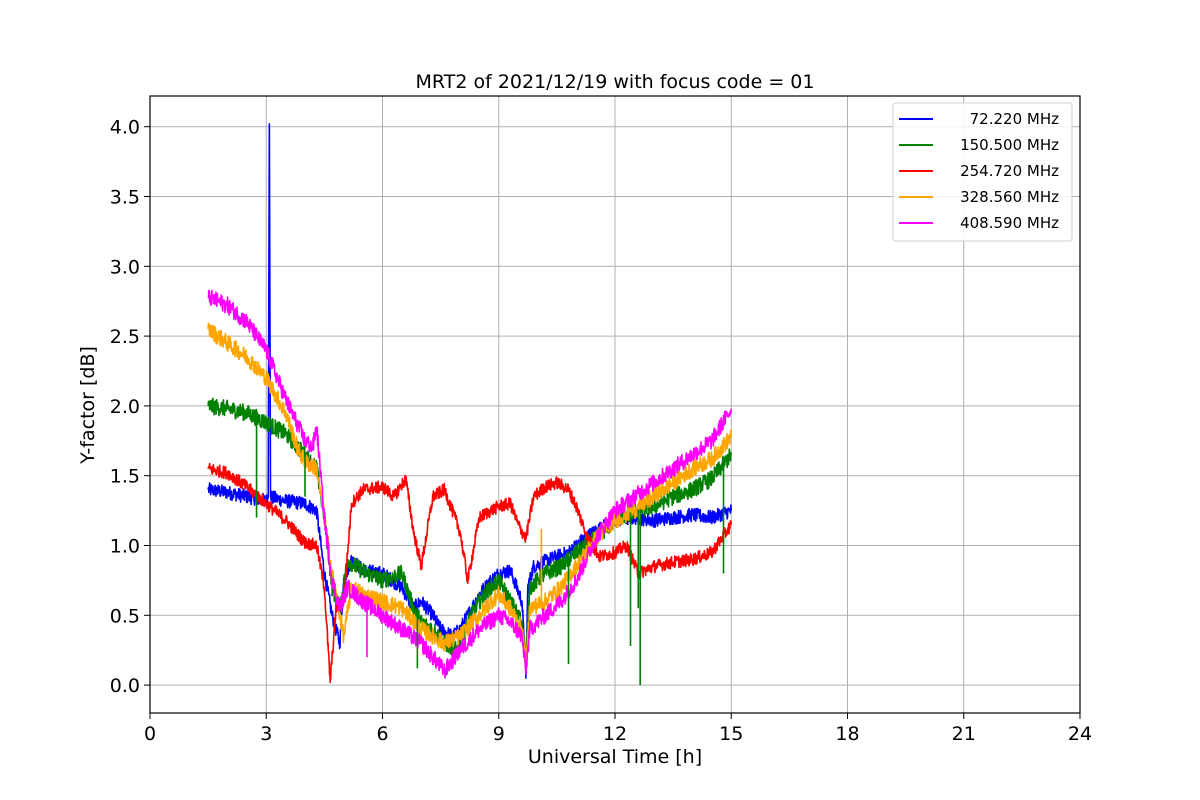 Image resolution: width=1200 pixels, height=800 pixels. I want to click on legend-item: 408.590 MHz, so click(979, 223).